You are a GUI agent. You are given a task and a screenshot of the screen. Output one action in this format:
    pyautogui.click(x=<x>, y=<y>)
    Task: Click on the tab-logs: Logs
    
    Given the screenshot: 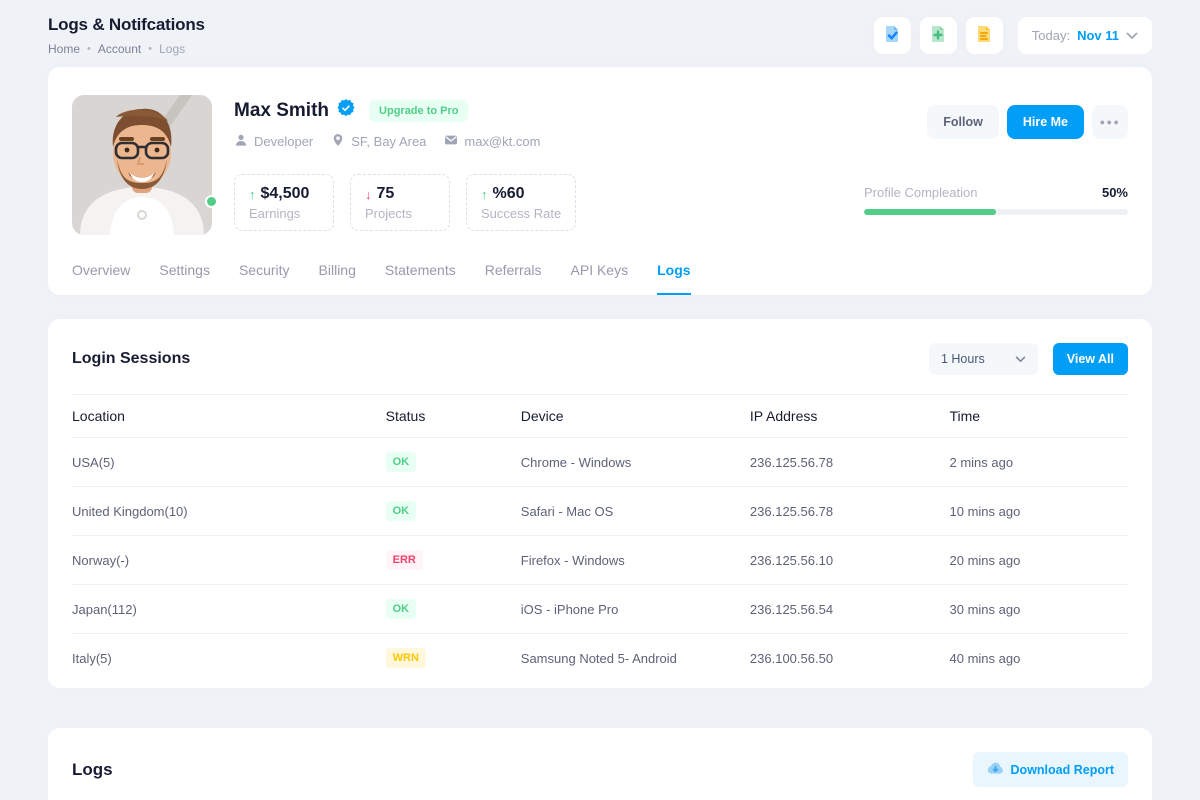 What is the action you would take?
    pyautogui.click(x=674, y=278)
    